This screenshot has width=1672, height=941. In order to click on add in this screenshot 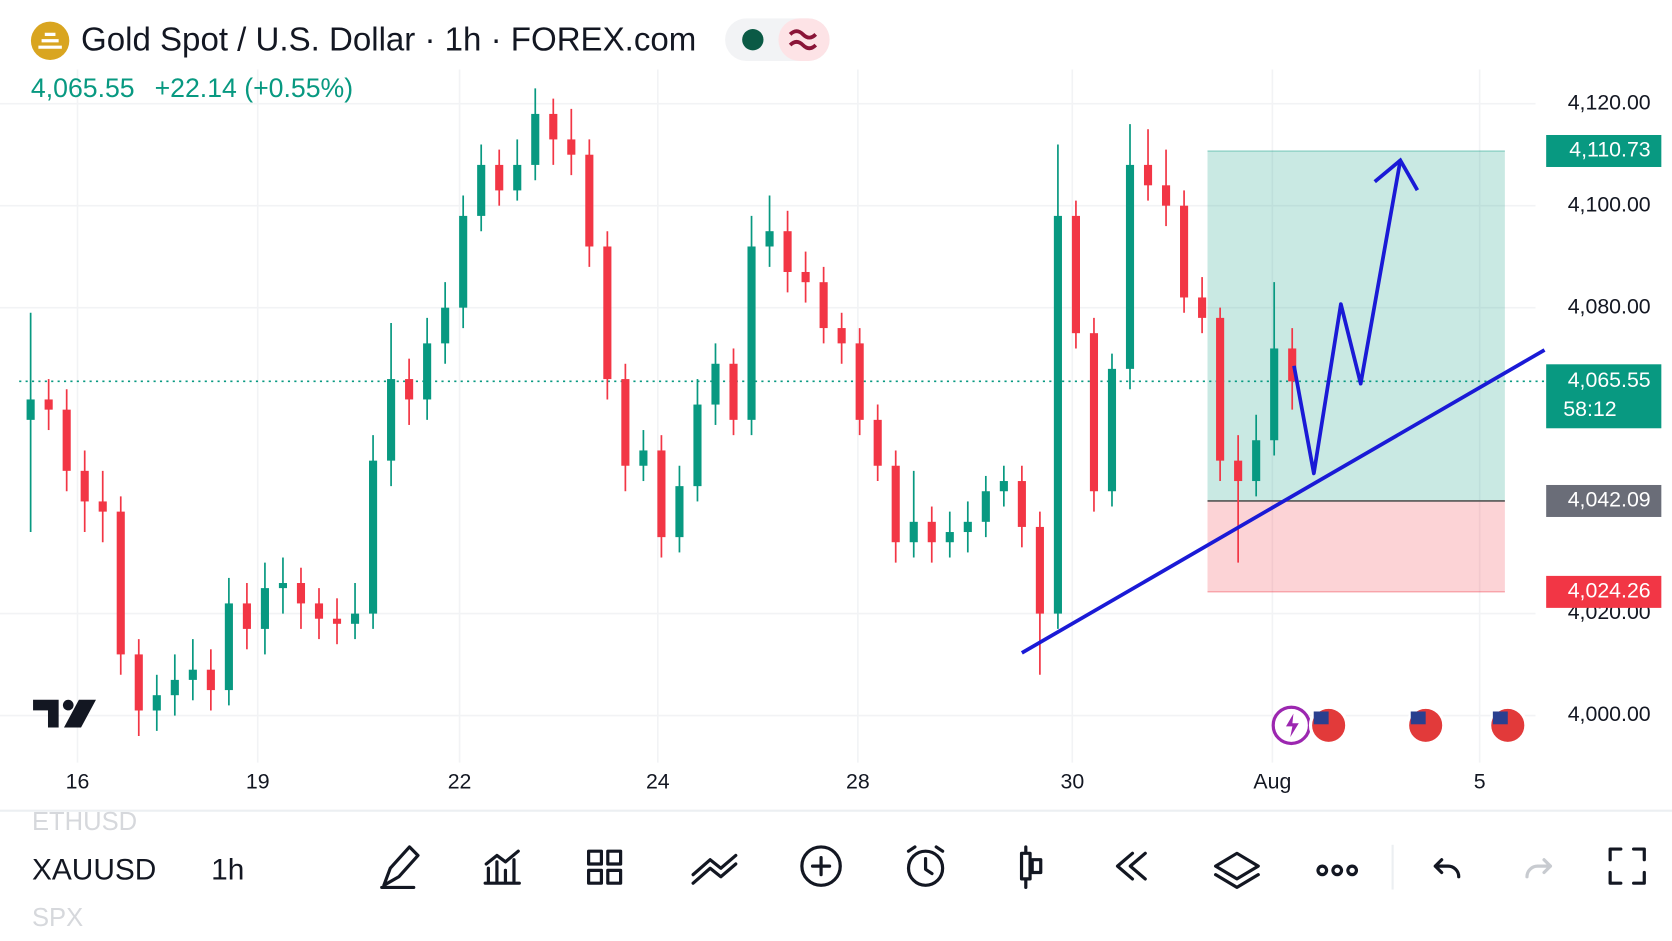, I will do `click(821, 866)`.